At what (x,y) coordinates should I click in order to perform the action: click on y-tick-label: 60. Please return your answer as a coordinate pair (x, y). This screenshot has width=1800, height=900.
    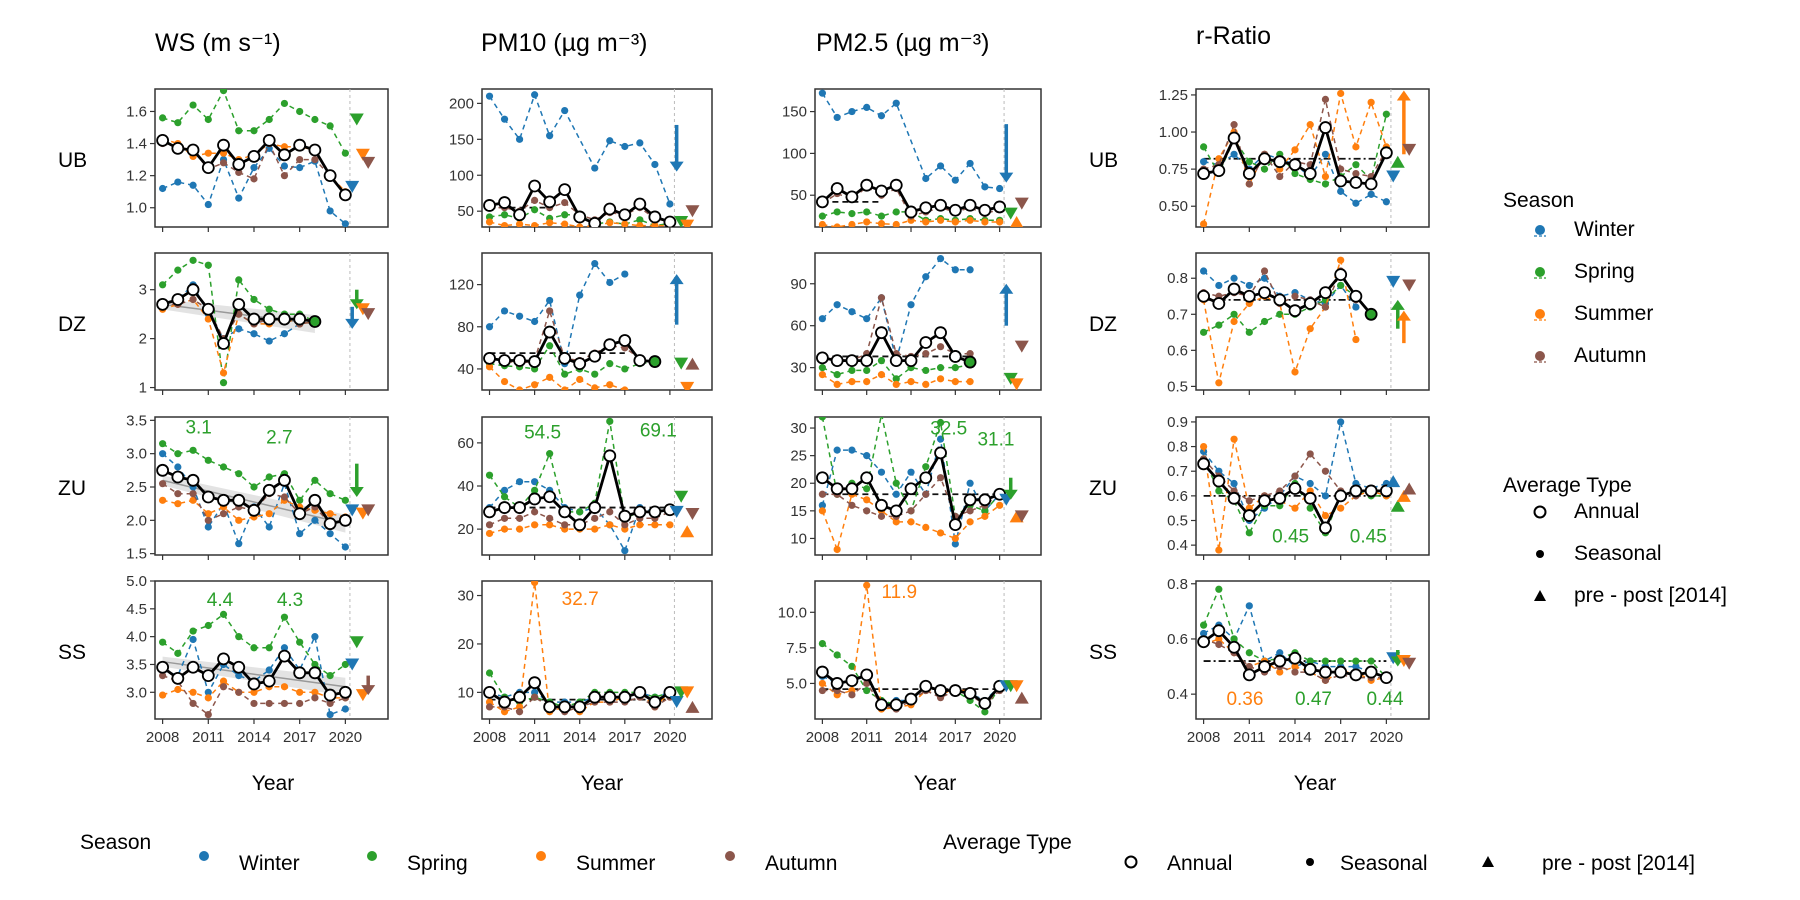
    Looking at the image, I should click on (465, 443).